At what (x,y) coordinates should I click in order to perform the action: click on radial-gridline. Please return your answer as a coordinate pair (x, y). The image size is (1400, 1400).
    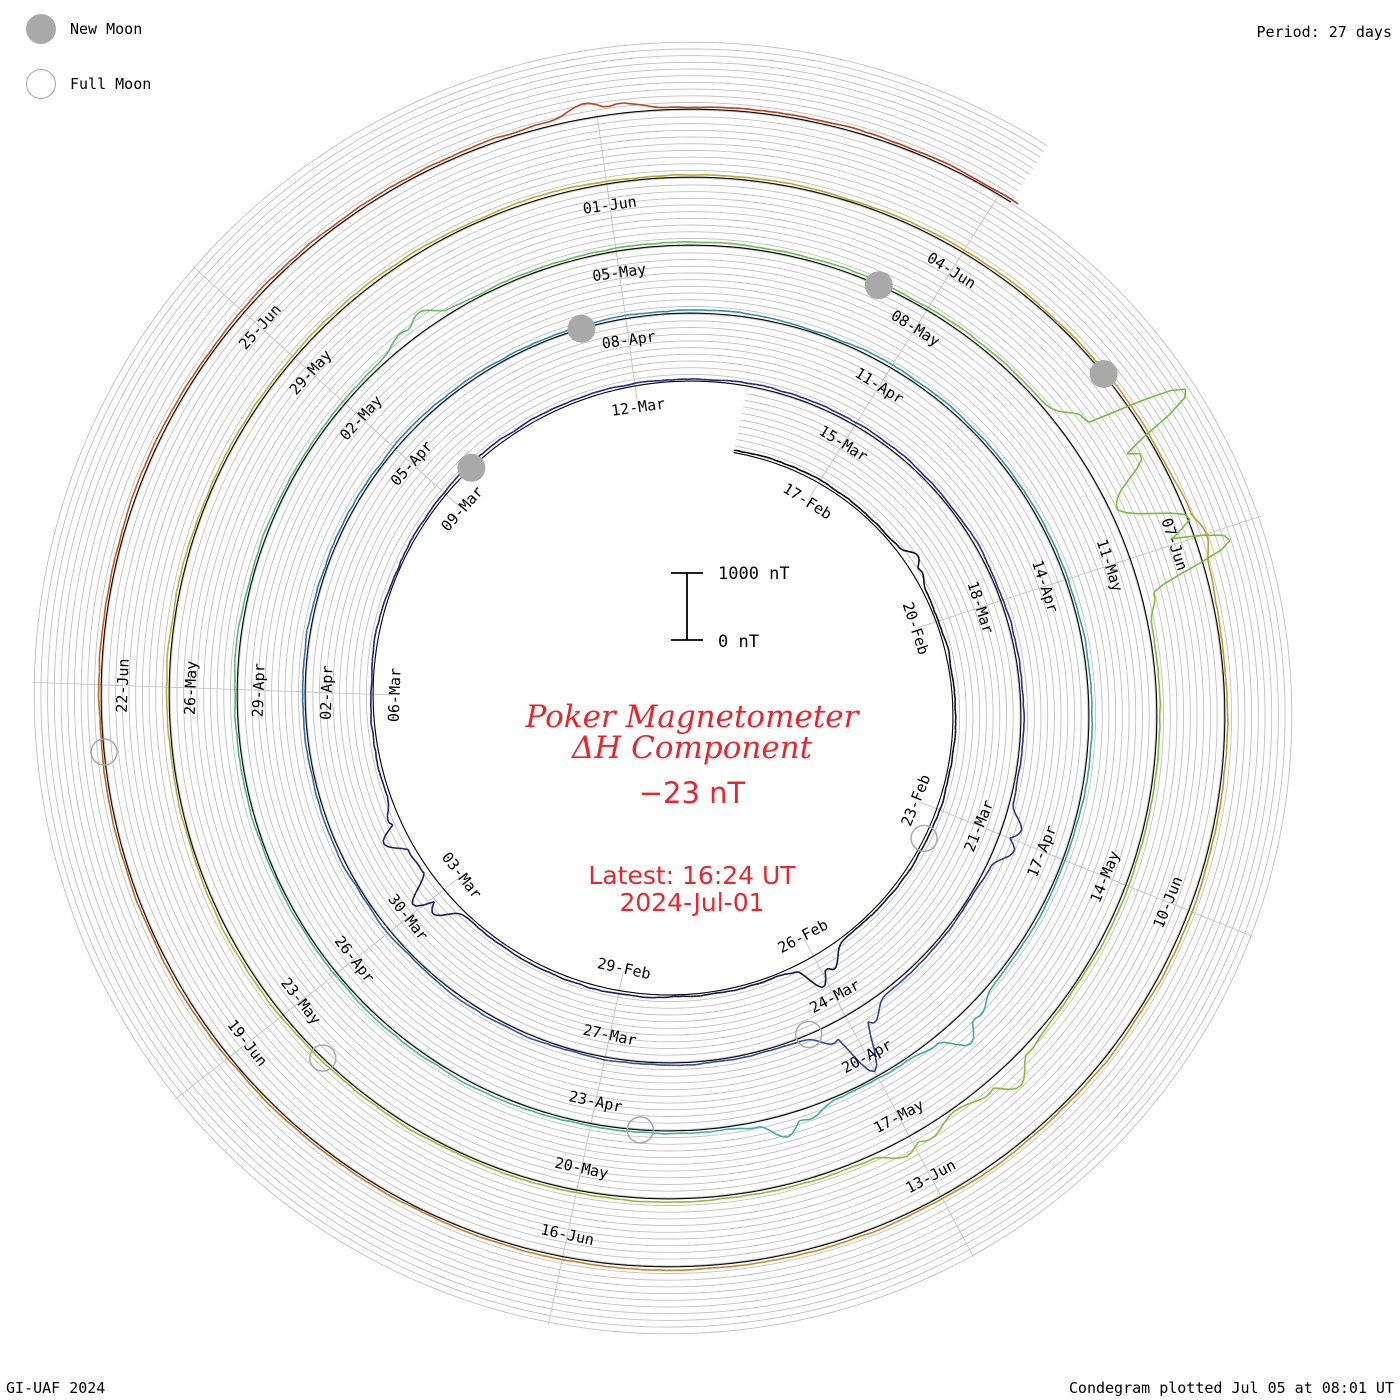
    Looking at the image, I should click on (210, 1072).